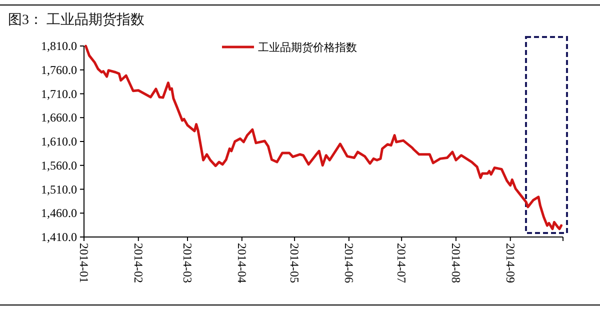 This screenshot has width=600, height=336. What do you see at coordinates (59, 165) in the screenshot?
I see `y-tick-label: 1,560.0` at bounding box center [59, 165].